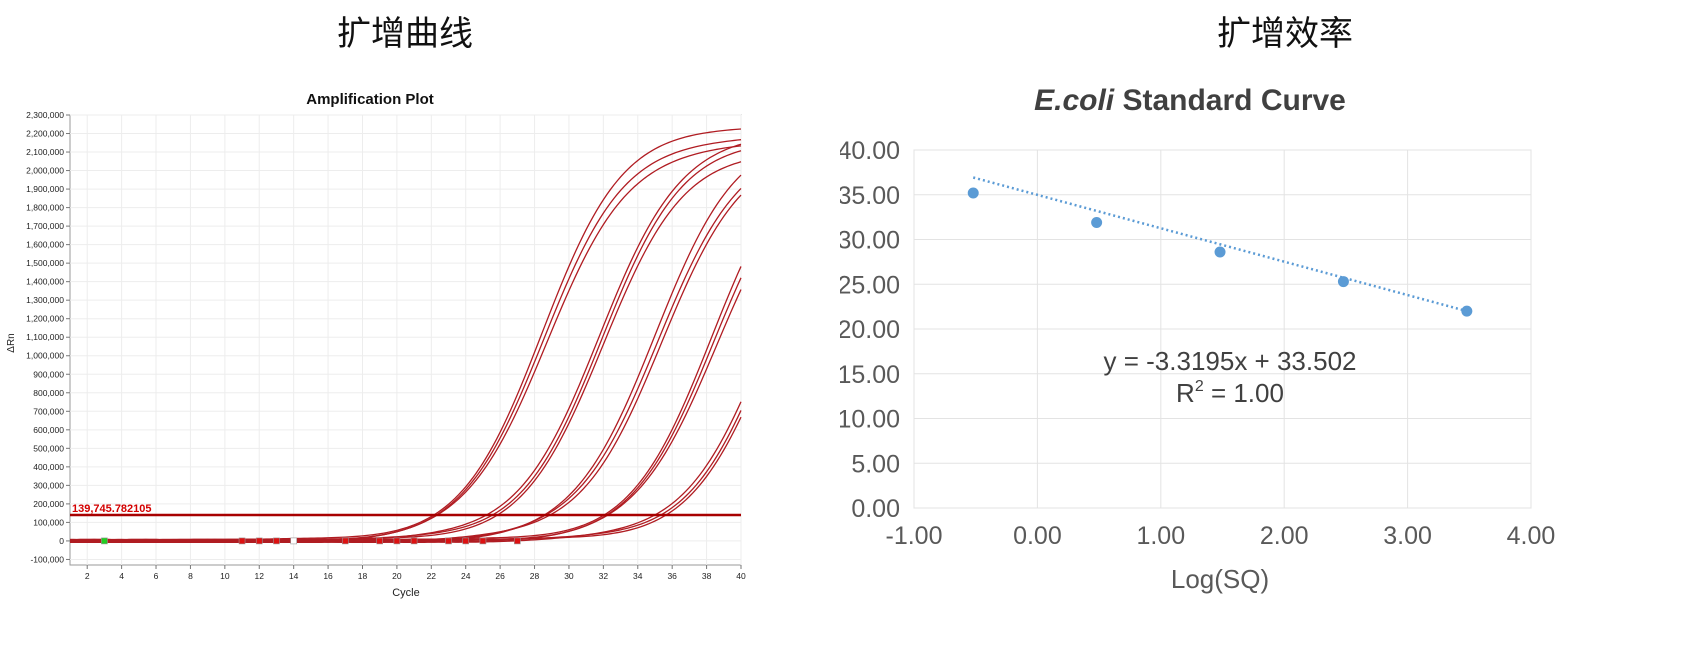  Describe the element at coordinates (45, 300) in the screenshot. I see `amp-y-tick-label: 1,300,000` at that location.